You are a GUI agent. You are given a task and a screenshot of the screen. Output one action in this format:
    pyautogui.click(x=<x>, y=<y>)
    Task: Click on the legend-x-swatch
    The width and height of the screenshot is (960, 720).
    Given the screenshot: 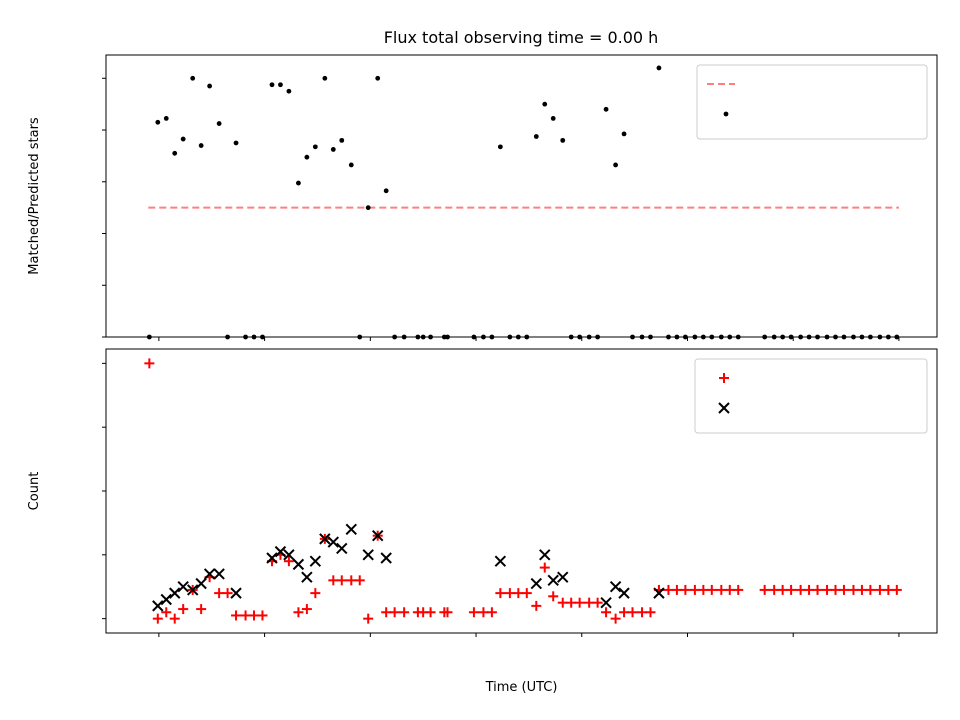 What is the action you would take?
    pyautogui.click(x=724, y=408)
    